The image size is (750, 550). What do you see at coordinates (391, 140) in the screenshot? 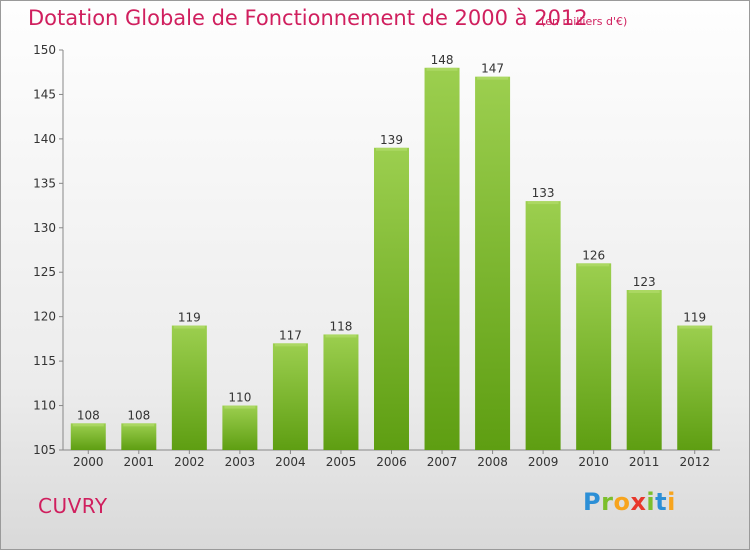
I see `data-label-2006: 139` at bounding box center [391, 140].